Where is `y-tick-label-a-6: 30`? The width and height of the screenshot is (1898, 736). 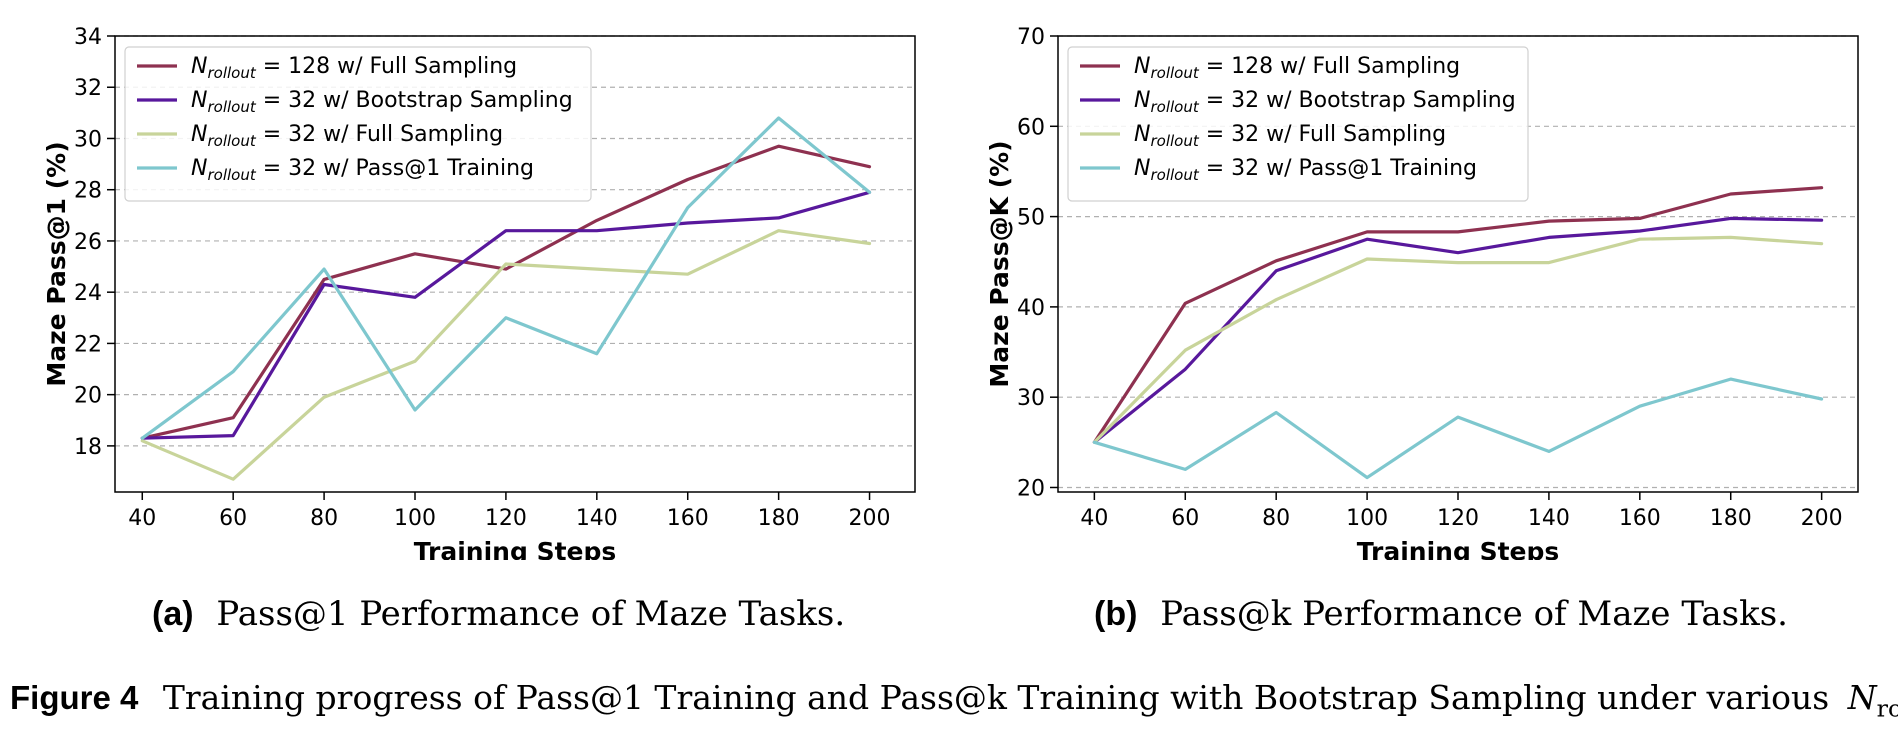
y-tick-label-a-6: 30 is located at coordinates (88, 139).